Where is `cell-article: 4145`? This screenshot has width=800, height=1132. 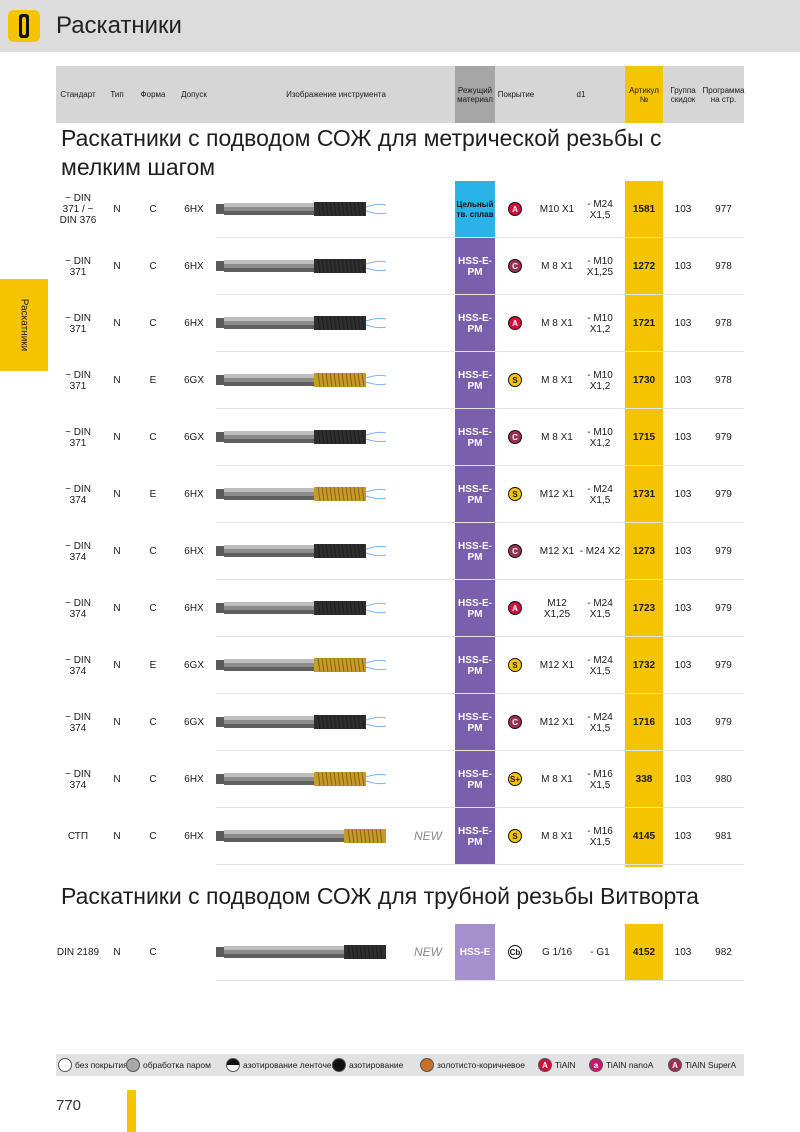
cell-article: 4145 is located at coordinates (644, 836).